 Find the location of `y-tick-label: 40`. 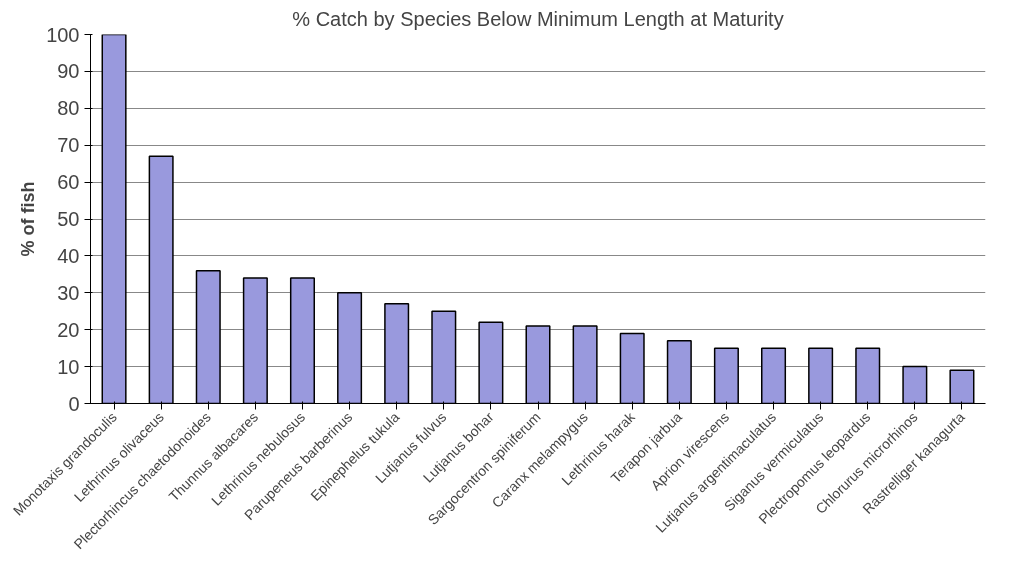

y-tick-label: 40 is located at coordinates (68, 255).